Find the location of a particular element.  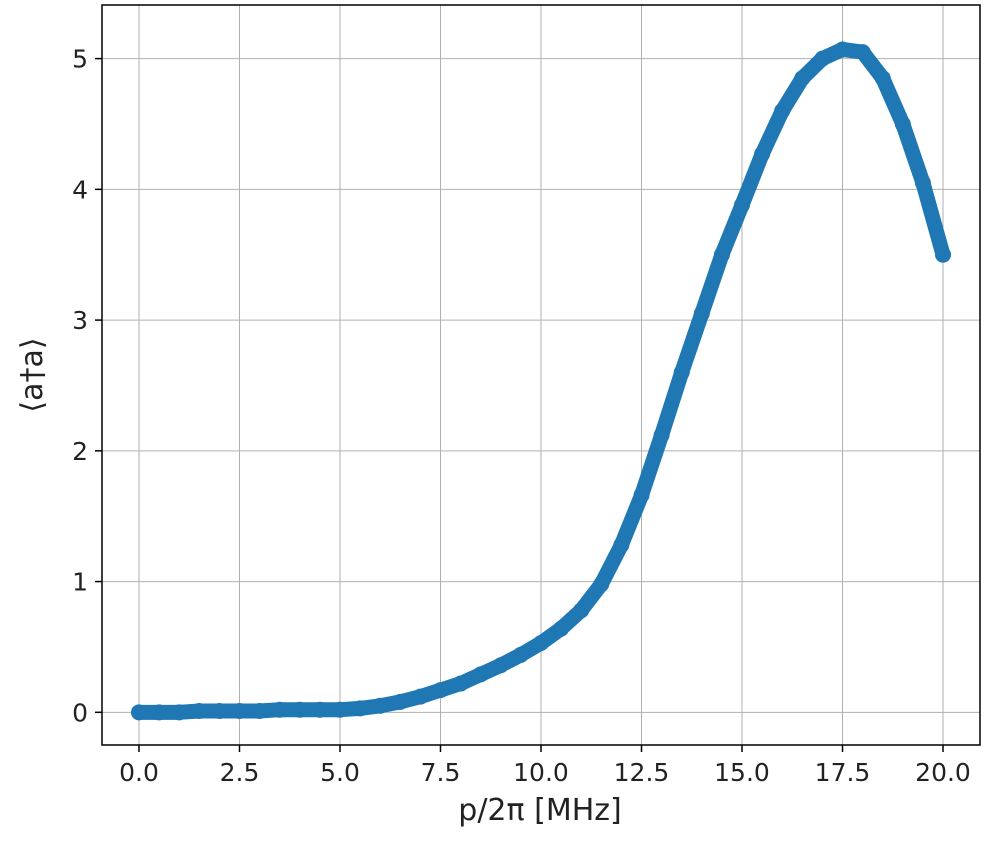

x-axis-label: p/2π [MHz] is located at coordinates (539, 810).